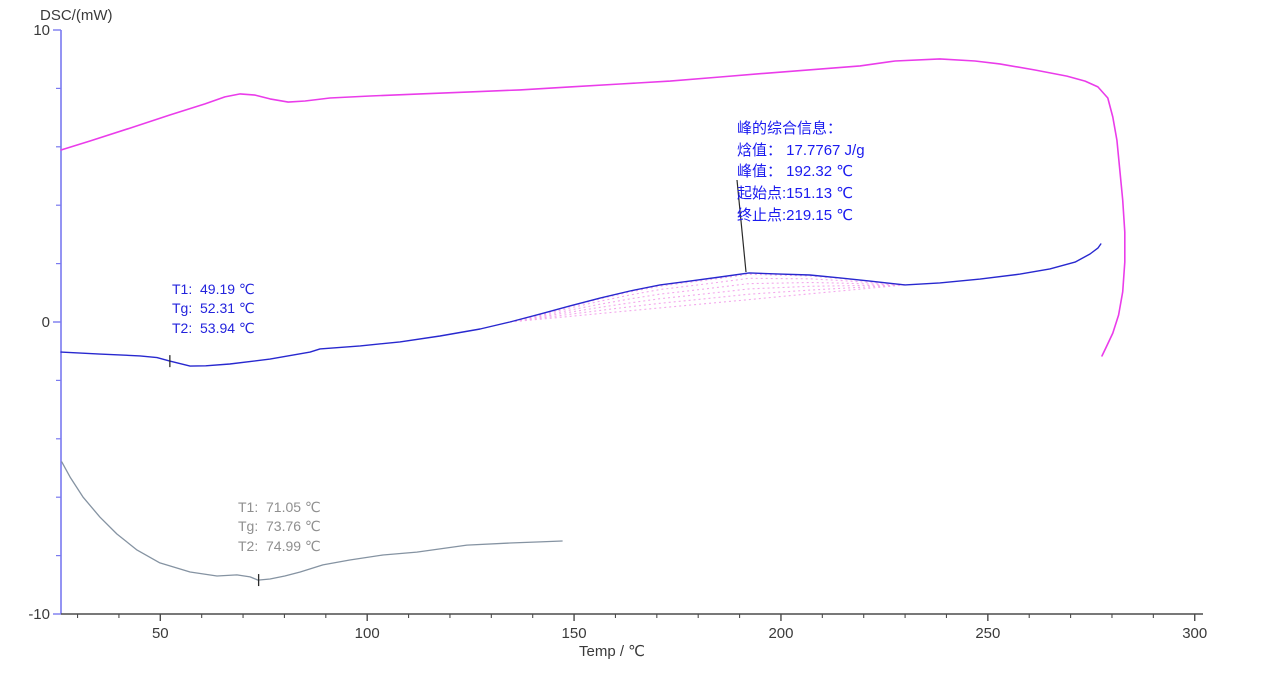 The width and height of the screenshot is (1267, 680). Describe the element at coordinates (574, 633) in the screenshot. I see `x-tick-label: 150` at that location.